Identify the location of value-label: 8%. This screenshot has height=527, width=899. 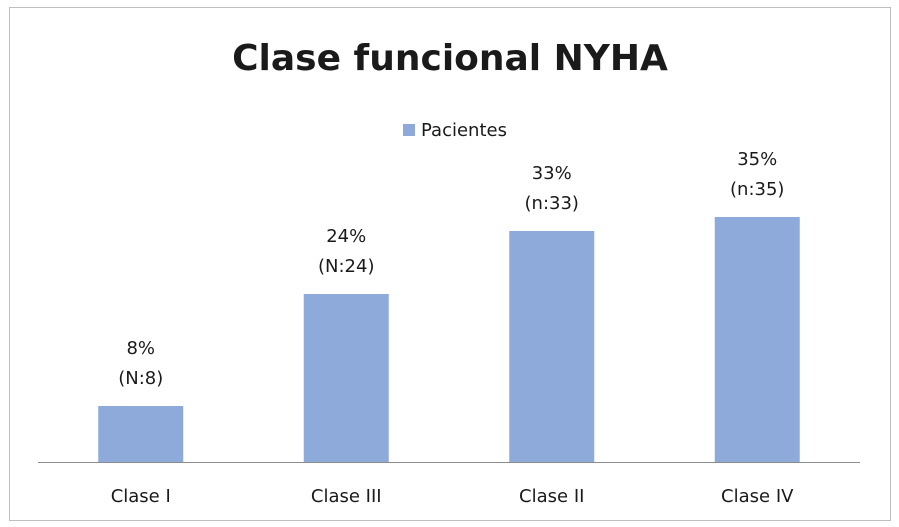
(140, 348).